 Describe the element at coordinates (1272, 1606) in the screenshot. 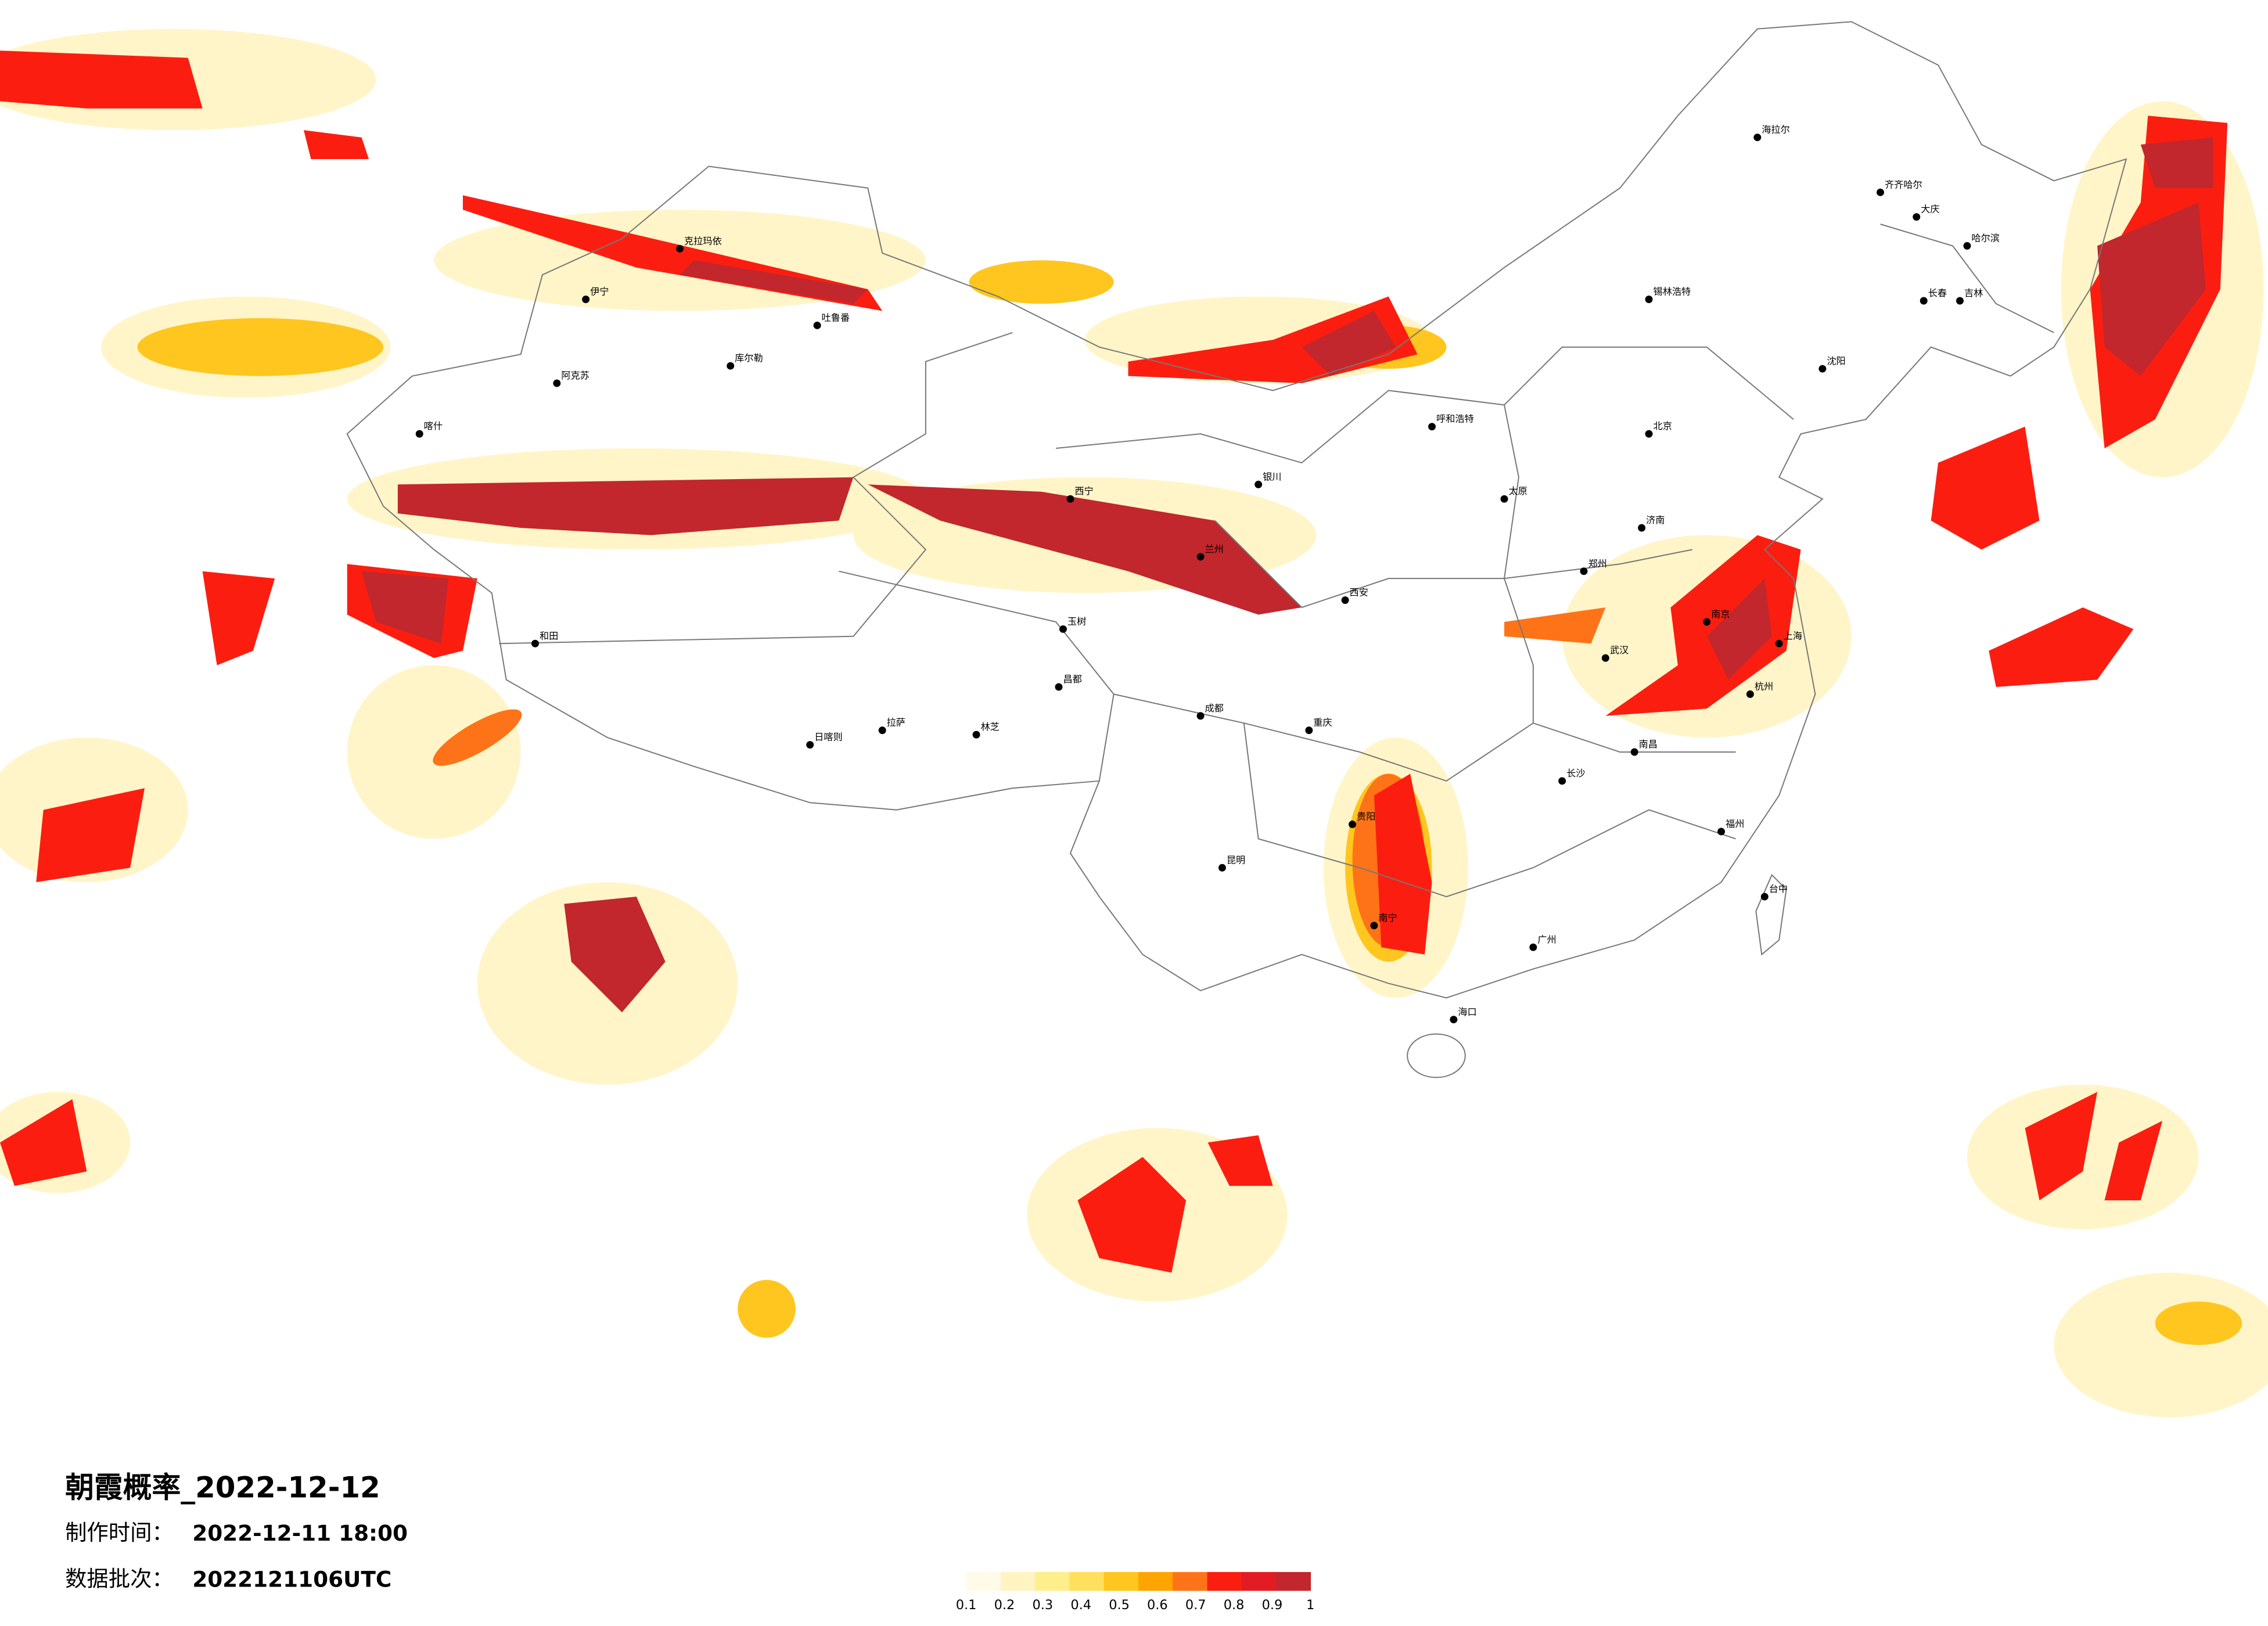

I see `legend-tick-label: 0.9` at that location.